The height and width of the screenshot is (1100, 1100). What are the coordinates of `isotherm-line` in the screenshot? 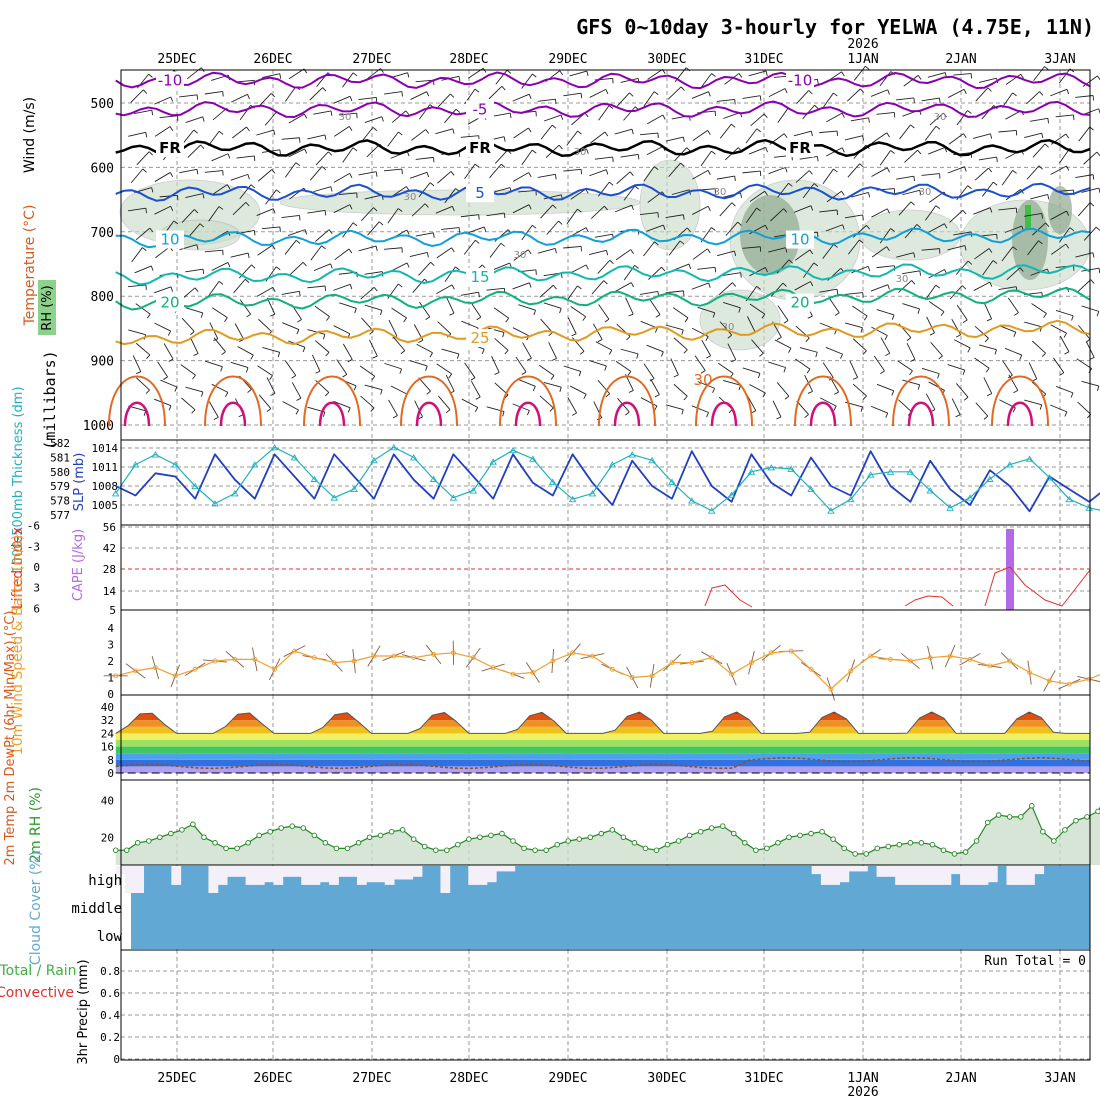 It's located at (603, 274).